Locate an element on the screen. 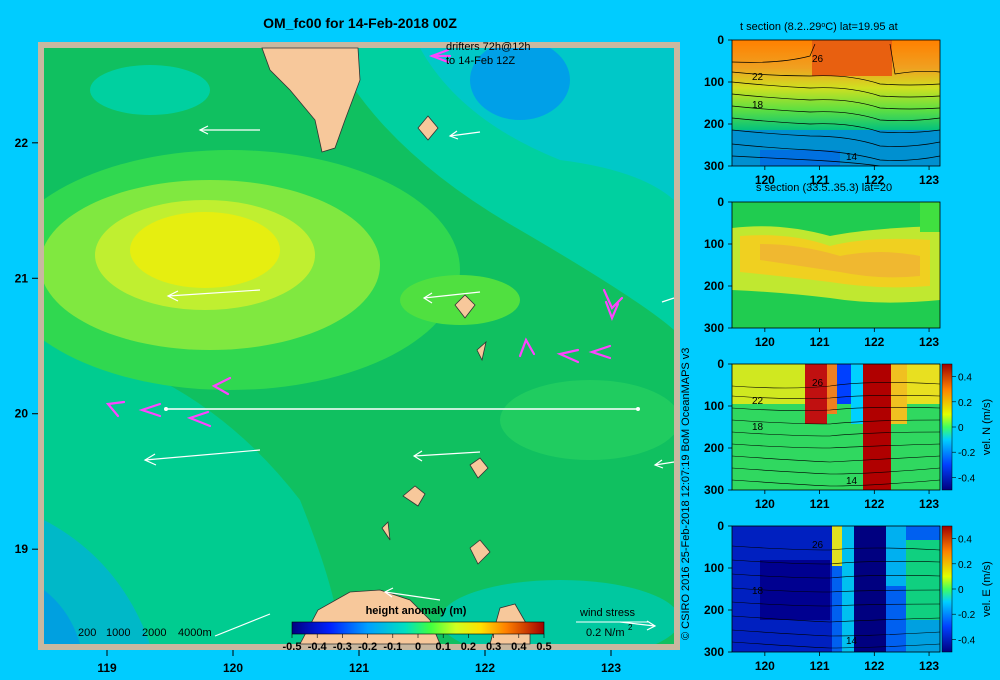 This screenshot has width=1000, height=680. t-section-axes: 120 121 122 123 0 100 200 300 is located at coordinates (821, 110).